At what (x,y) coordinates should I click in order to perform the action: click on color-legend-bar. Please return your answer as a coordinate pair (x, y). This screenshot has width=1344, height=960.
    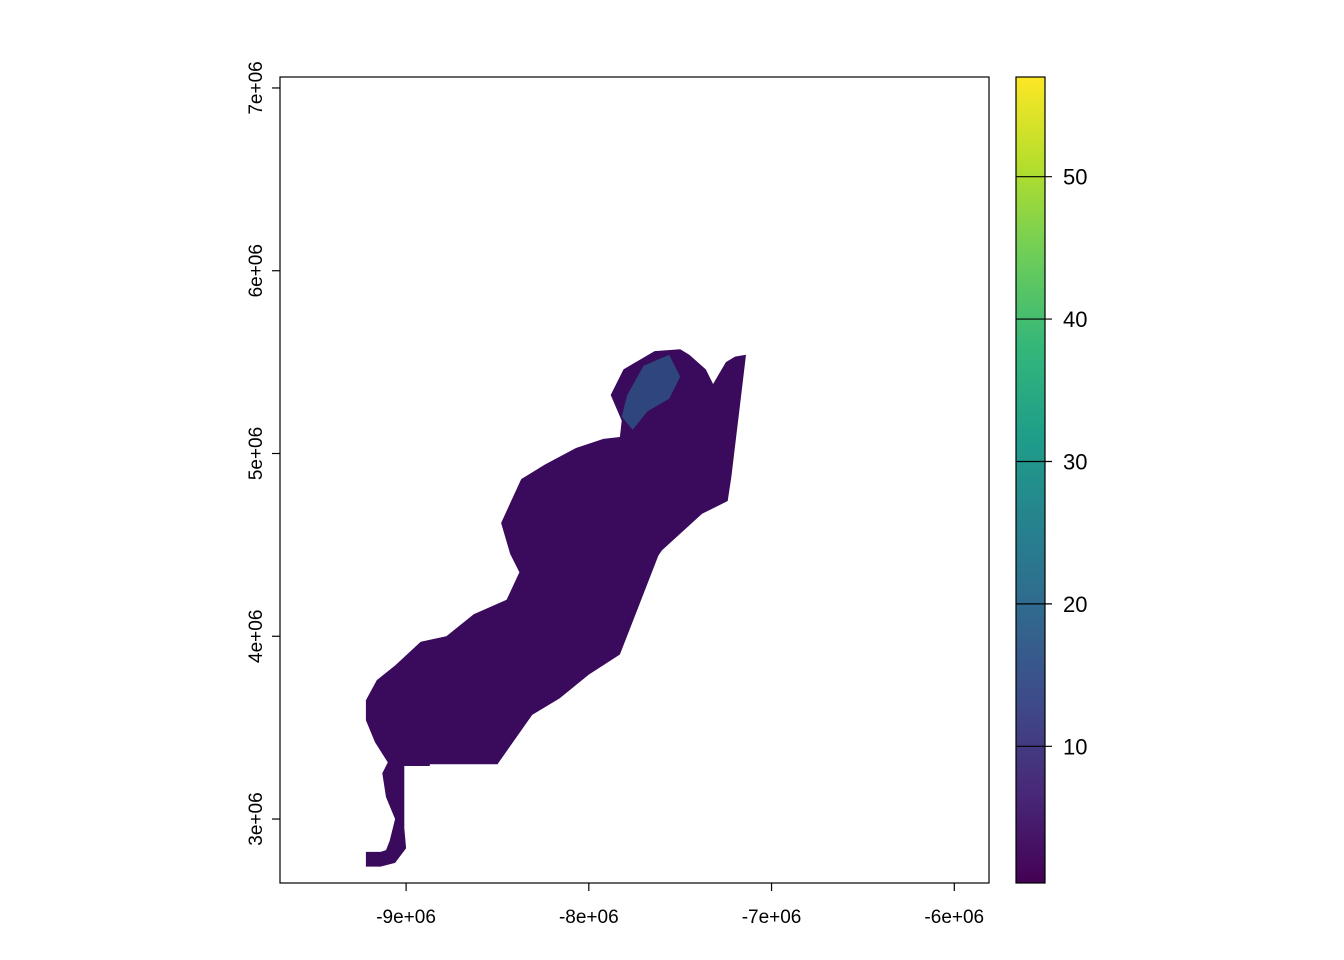
    Looking at the image, I should click on (1030, 480).